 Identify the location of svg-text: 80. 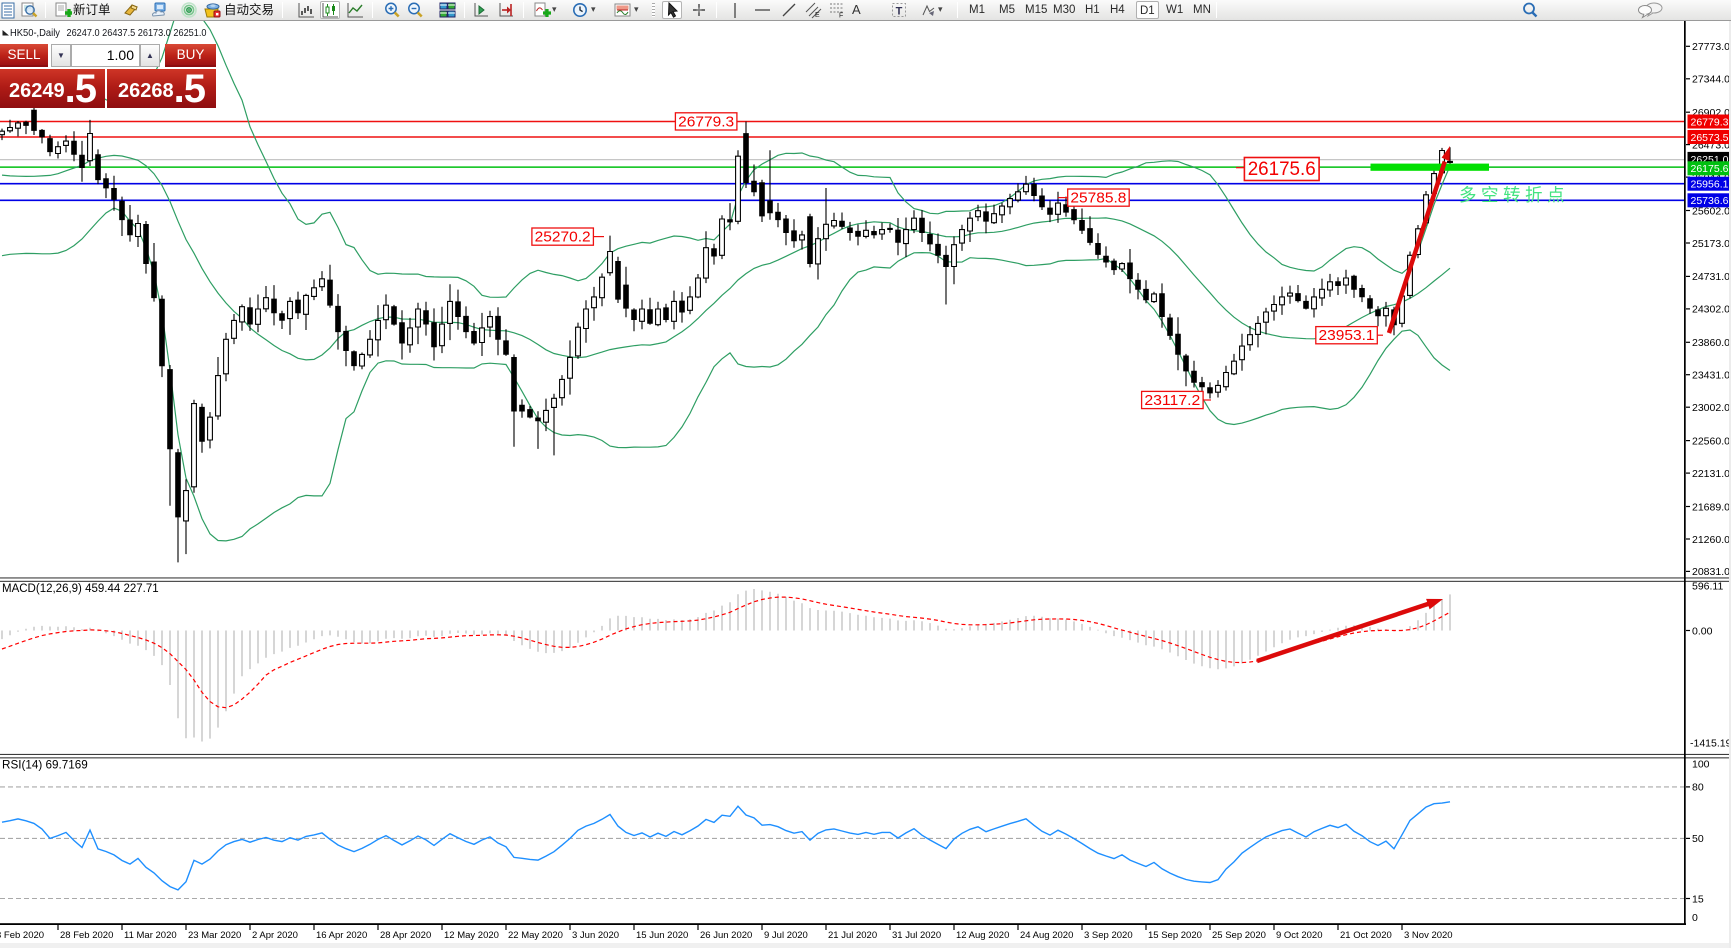
(1698, 788).